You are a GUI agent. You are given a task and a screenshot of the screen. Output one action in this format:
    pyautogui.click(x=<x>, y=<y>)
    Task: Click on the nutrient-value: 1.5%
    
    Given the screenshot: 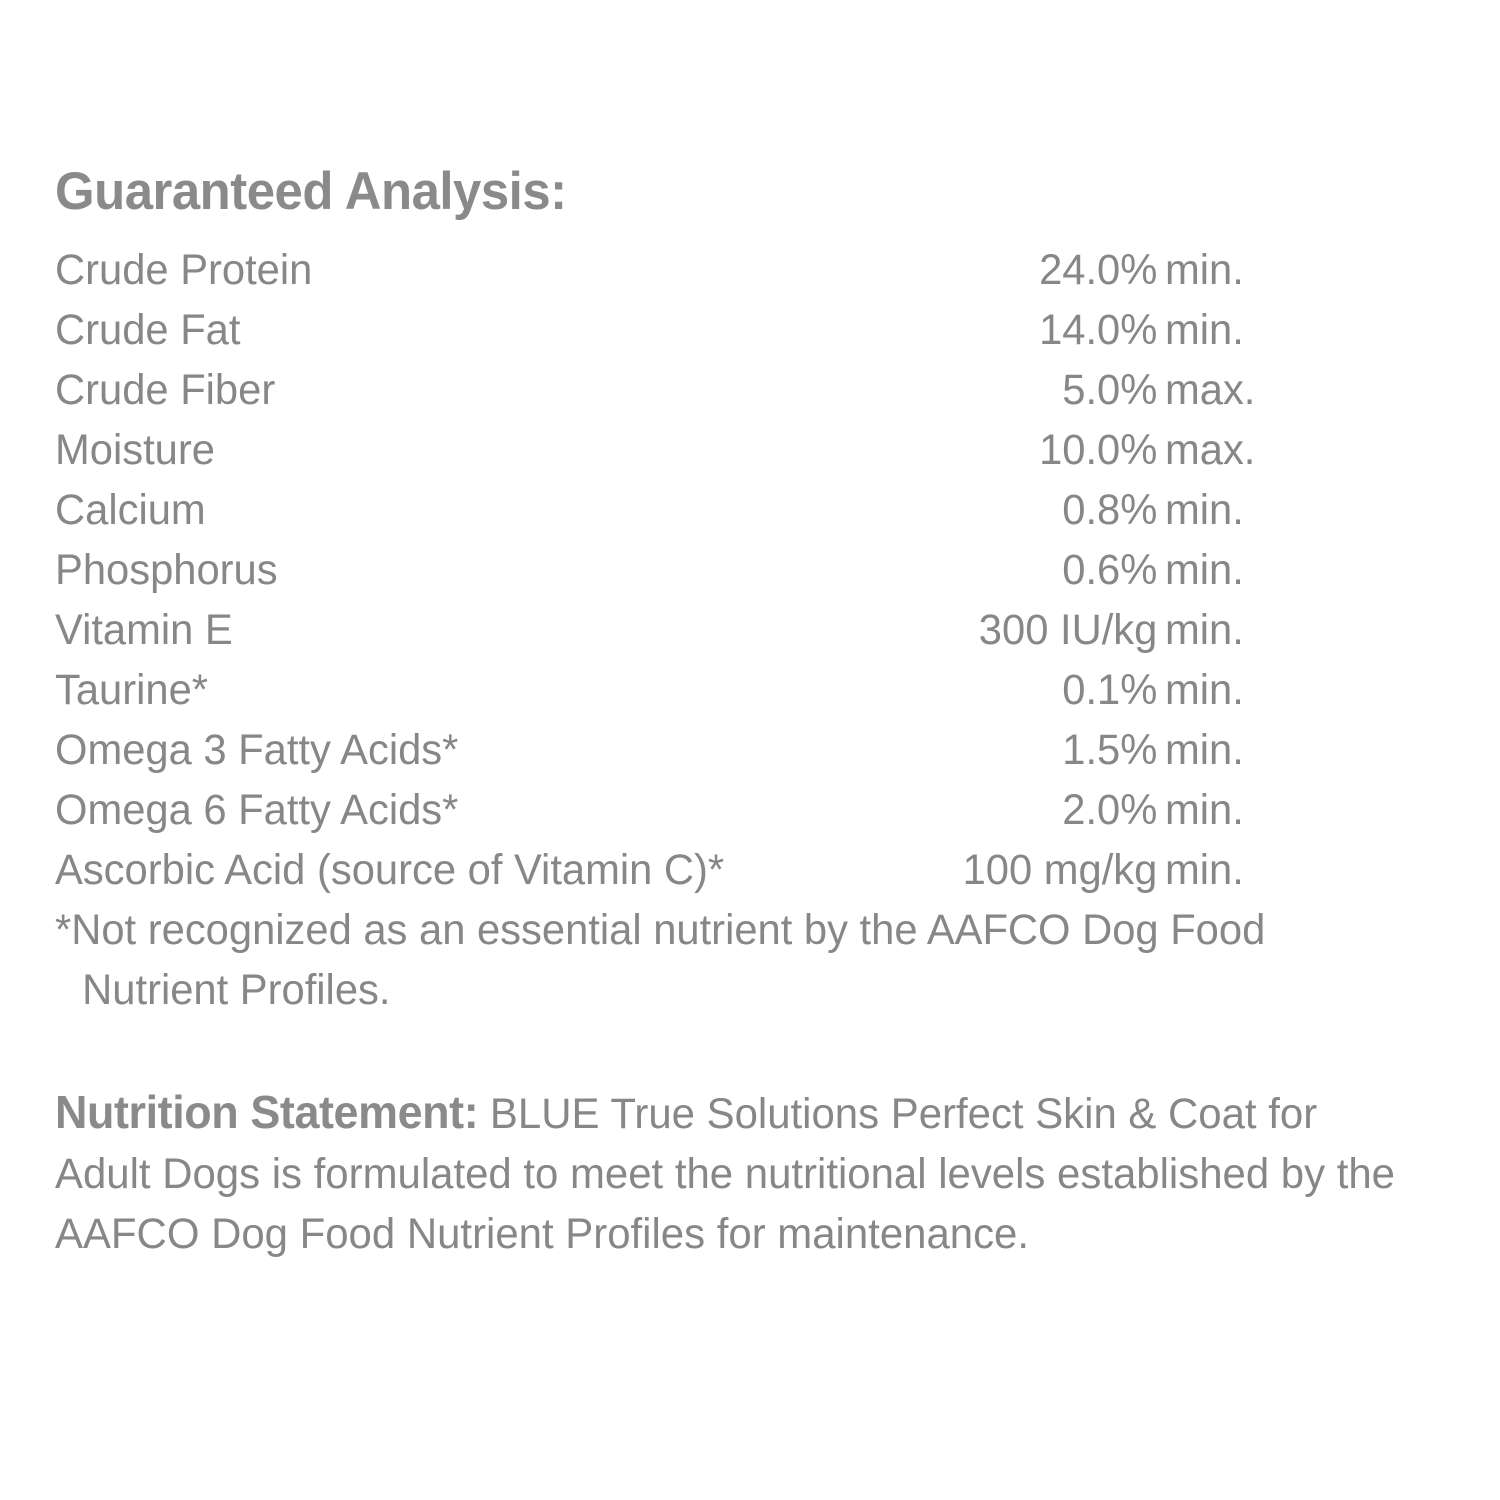 What is the action you would take?
    pyautogui.click(x=1110, y=750)
    